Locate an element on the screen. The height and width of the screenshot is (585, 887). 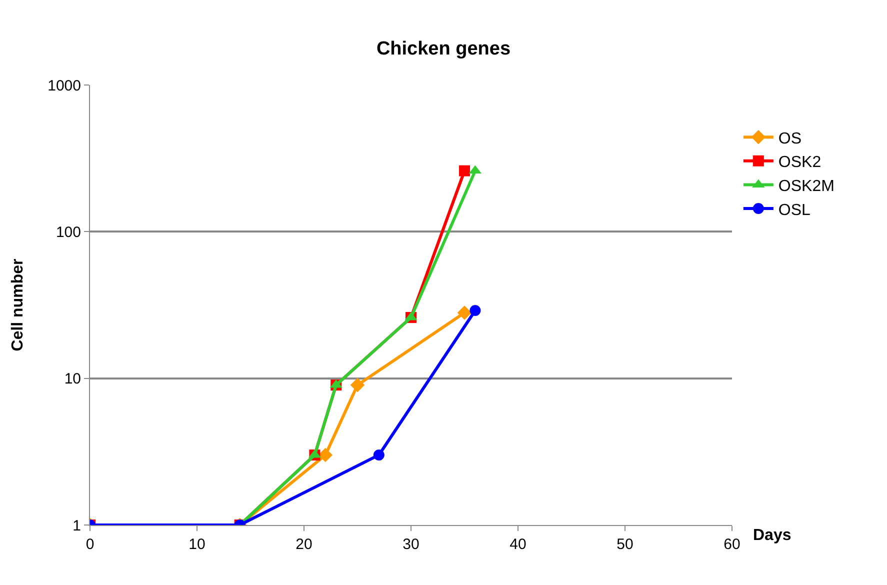
x-tick-label: 40 is located at coordinates (518, 544).